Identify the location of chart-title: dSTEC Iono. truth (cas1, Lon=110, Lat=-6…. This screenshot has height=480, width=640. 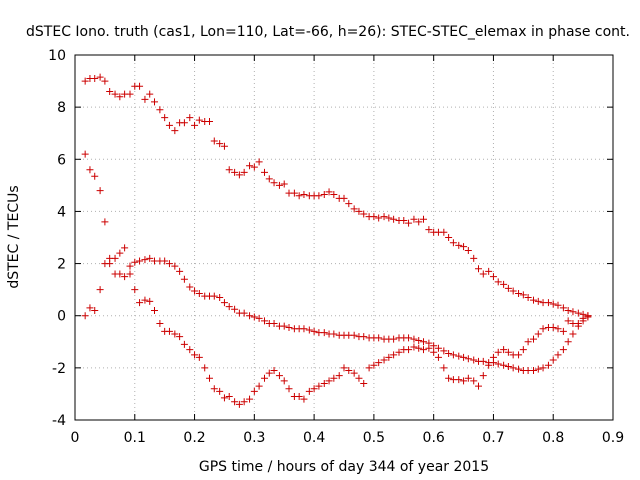
(328, 32).